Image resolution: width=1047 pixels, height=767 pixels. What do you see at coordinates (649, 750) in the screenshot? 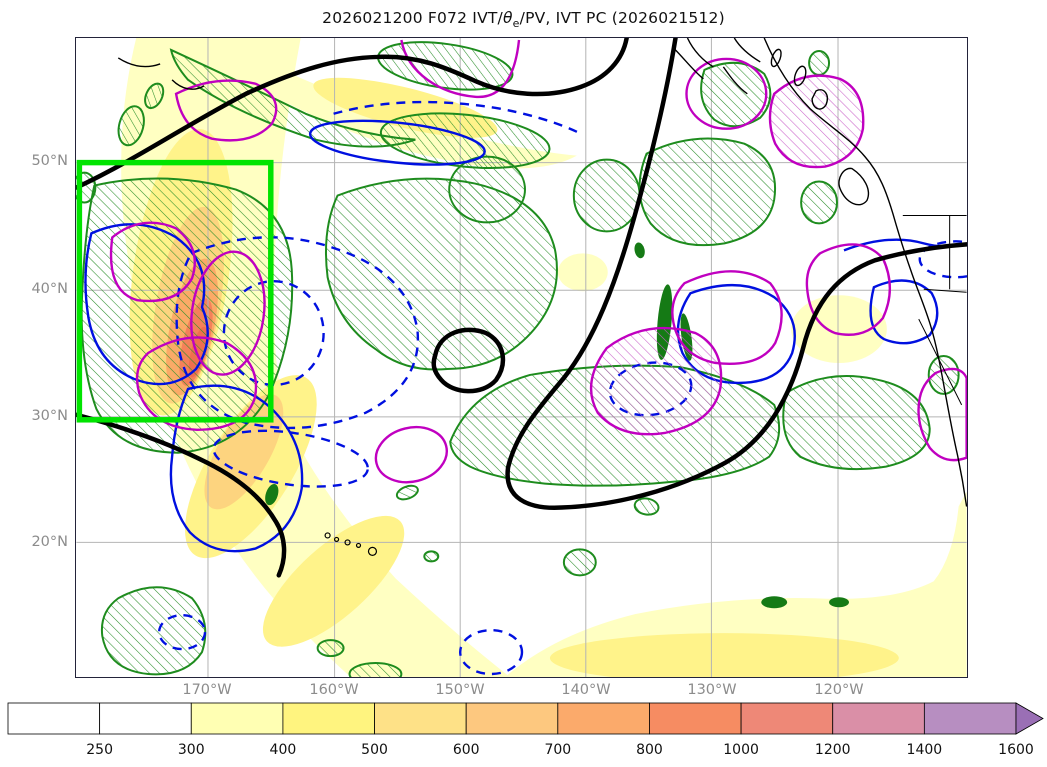
I see `colorbar-tick-label: 800` at bounding box center [649, 750].